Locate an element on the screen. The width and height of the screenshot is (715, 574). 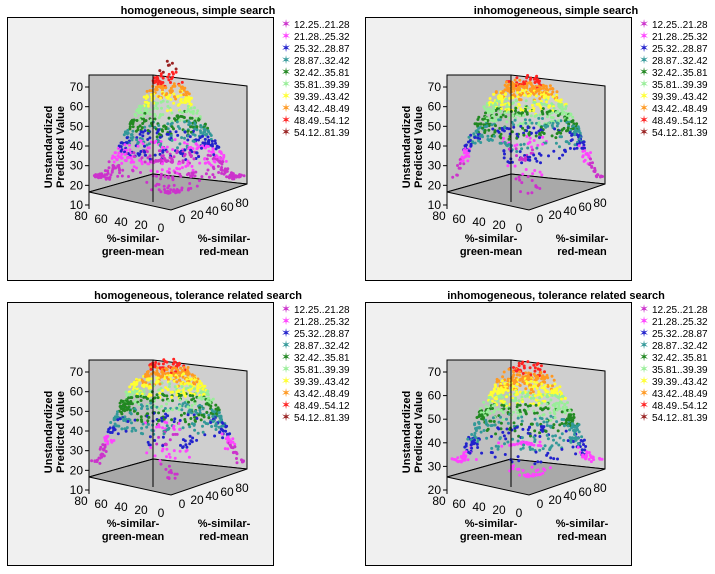
scatter-points is located at coordinates (169, 127).